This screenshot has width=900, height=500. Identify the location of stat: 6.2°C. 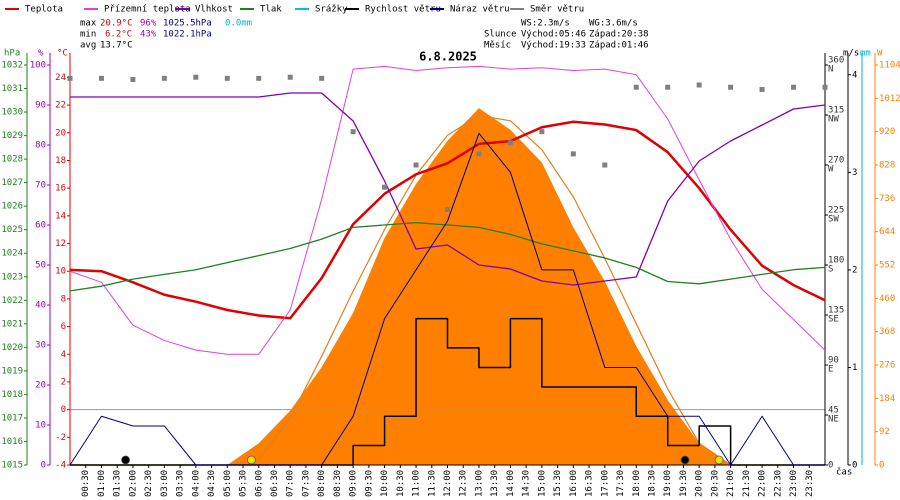
(118, 35).